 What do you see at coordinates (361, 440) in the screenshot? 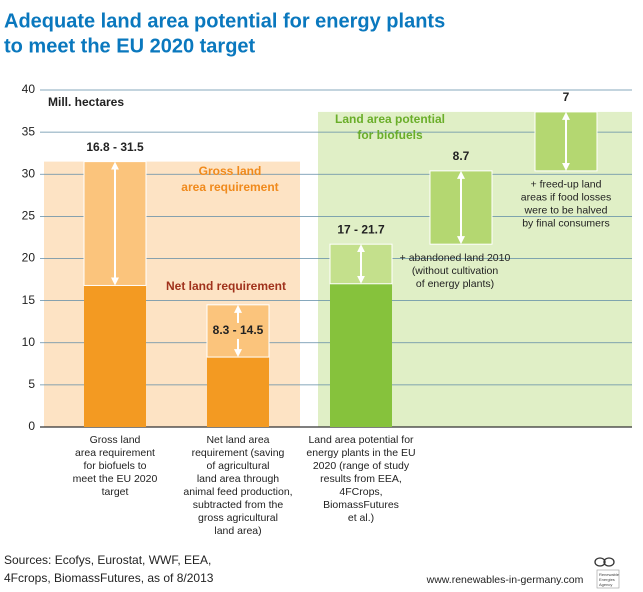
I see `x-tick-label: Land area potential for` at bounding box center [361, 440].